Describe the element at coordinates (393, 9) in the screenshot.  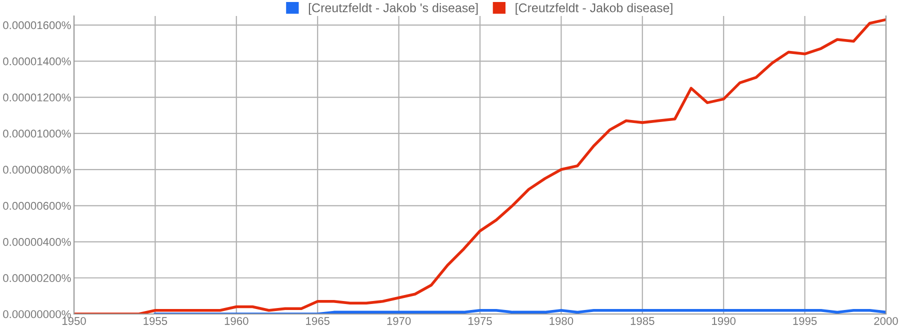
I see `legend-label: [Creutzfeldt - Jakob 's disease]` at that location.